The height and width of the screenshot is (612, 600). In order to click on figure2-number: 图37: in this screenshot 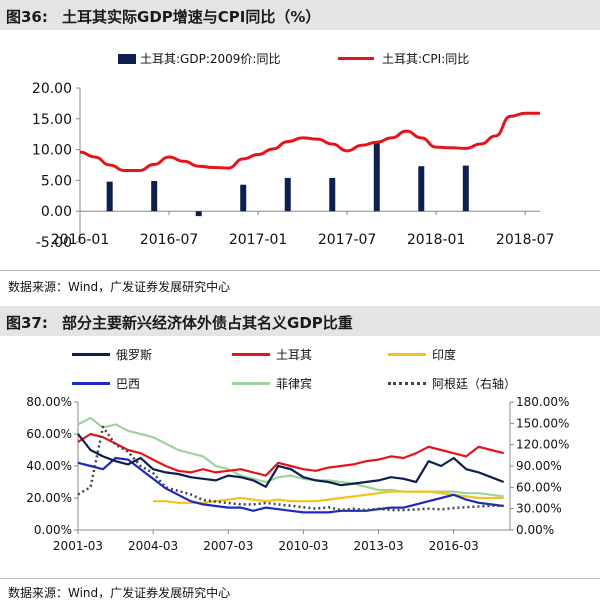, I will do `click(27, 323)`.